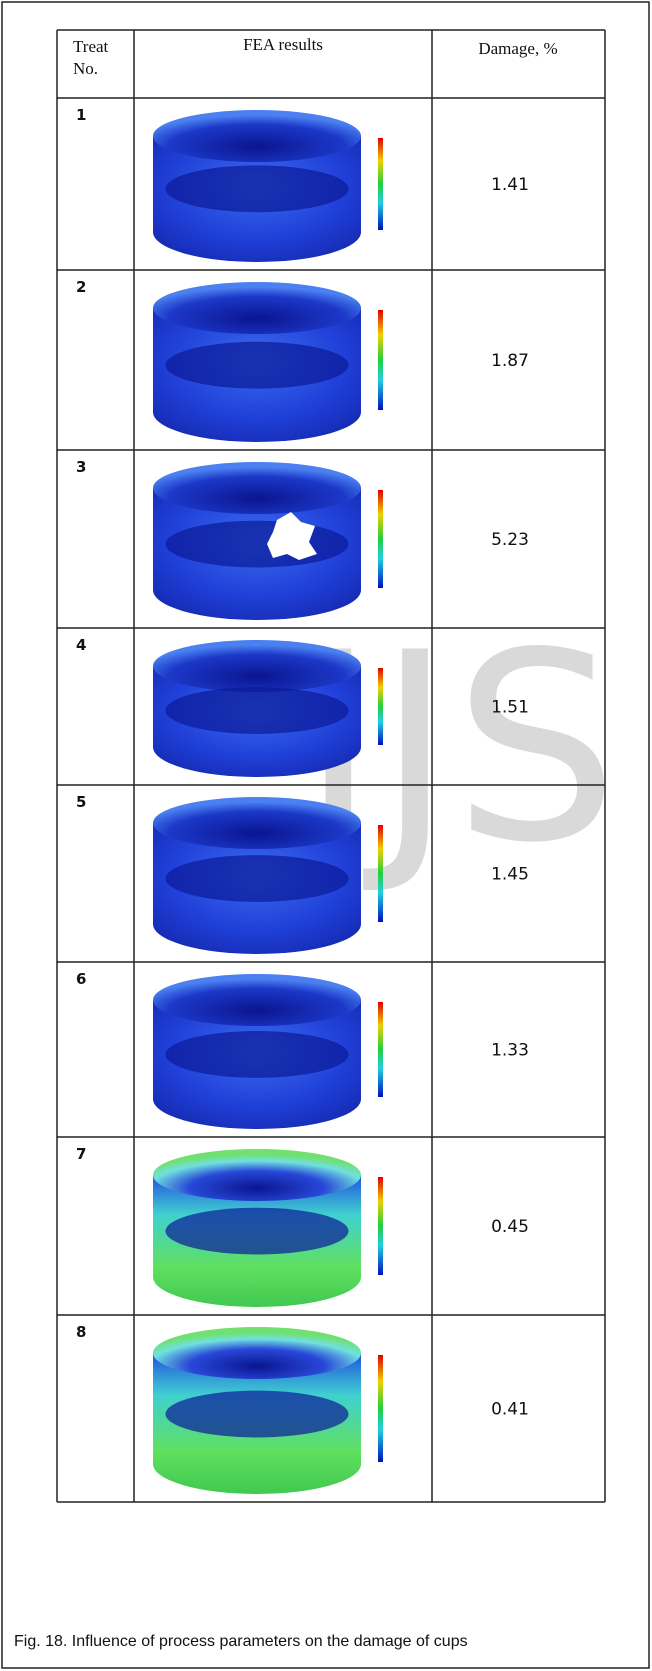 The height and width of the screenshot is (1671, 652). Describe the element at coordinates (292, 536) in the screenshot. I see `cup-hole` at that location.